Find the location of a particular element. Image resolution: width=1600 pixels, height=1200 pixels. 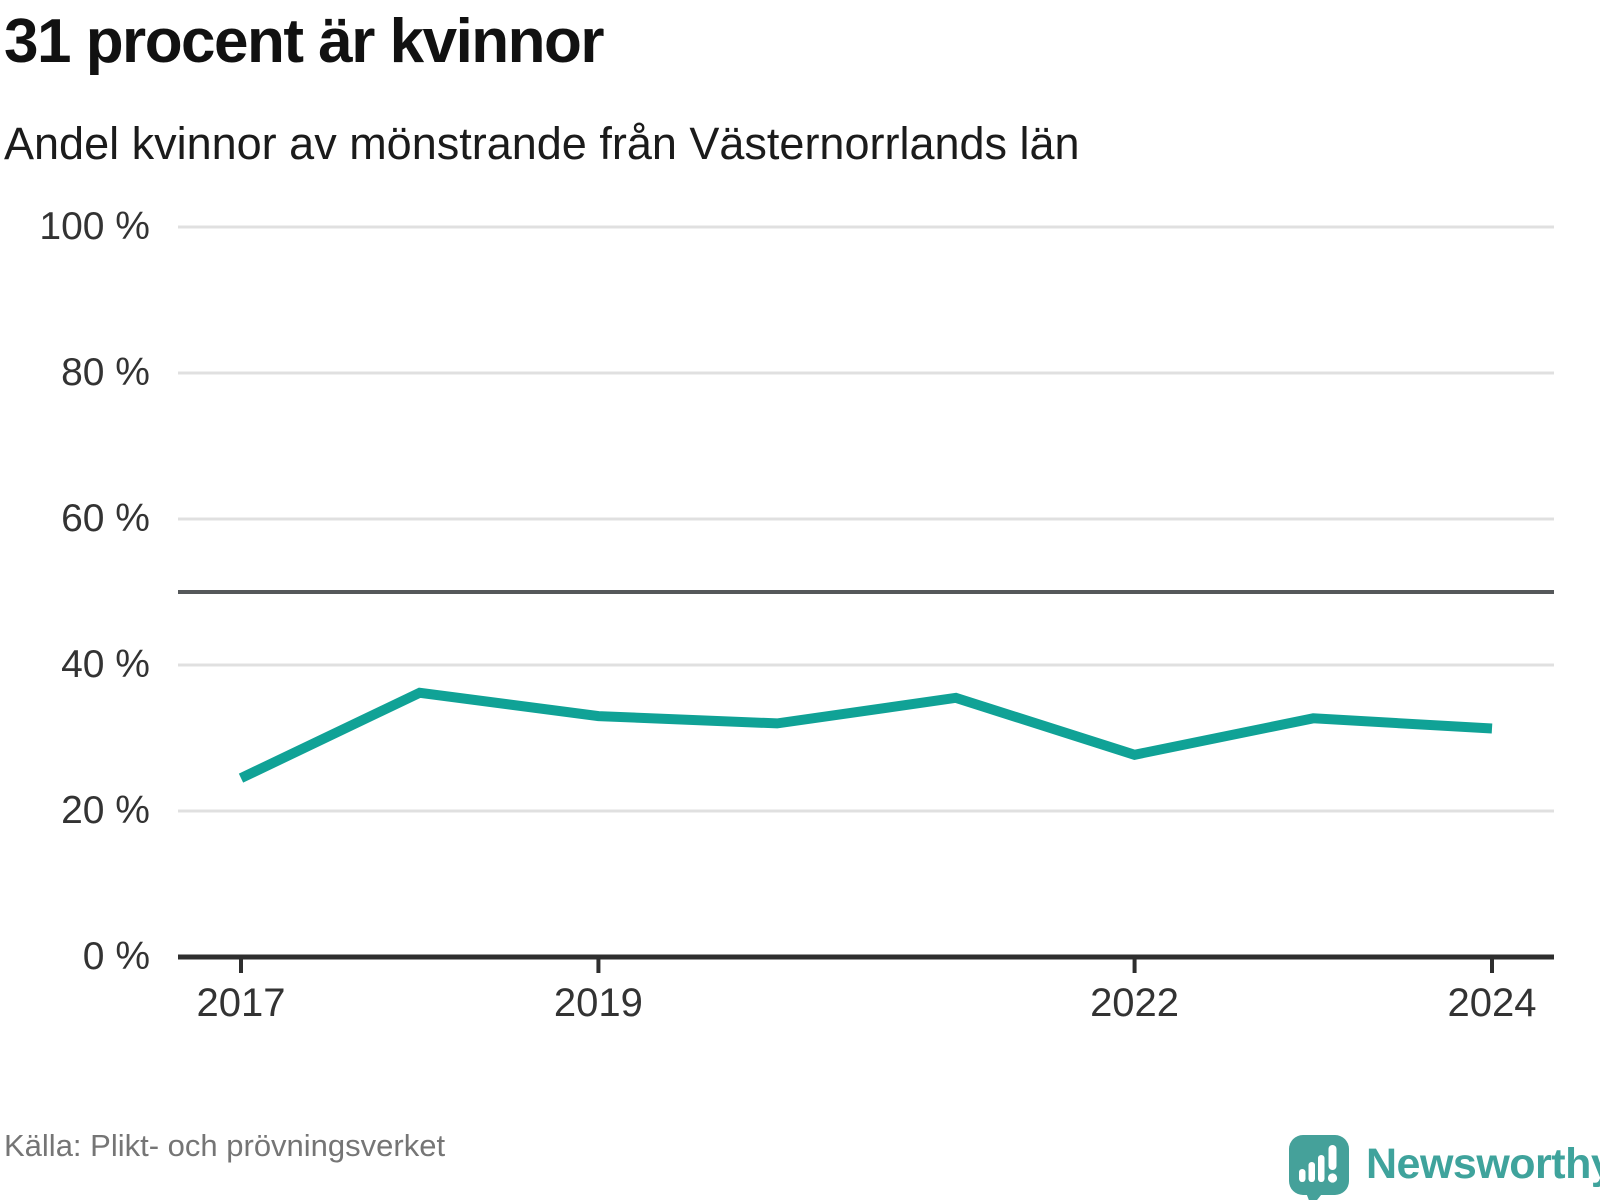

y-tick-label: 0 % is located at coordinates (116, 956).